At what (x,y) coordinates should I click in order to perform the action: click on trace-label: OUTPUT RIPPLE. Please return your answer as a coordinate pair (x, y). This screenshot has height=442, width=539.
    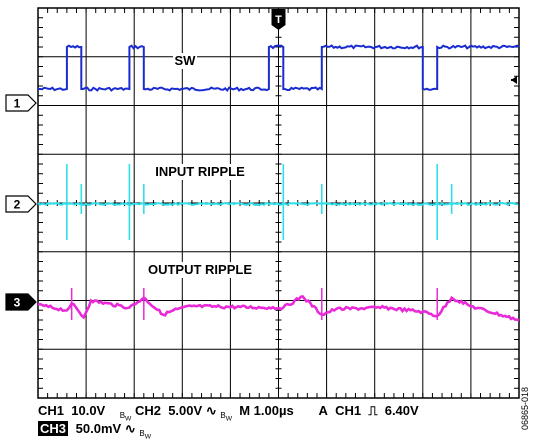
    Looking at the image, I should click on (200, 269).